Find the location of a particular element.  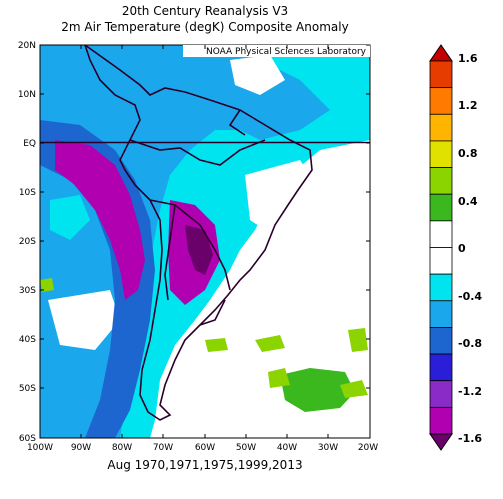

lon-label: 70W is located at coordinates (163, 448).